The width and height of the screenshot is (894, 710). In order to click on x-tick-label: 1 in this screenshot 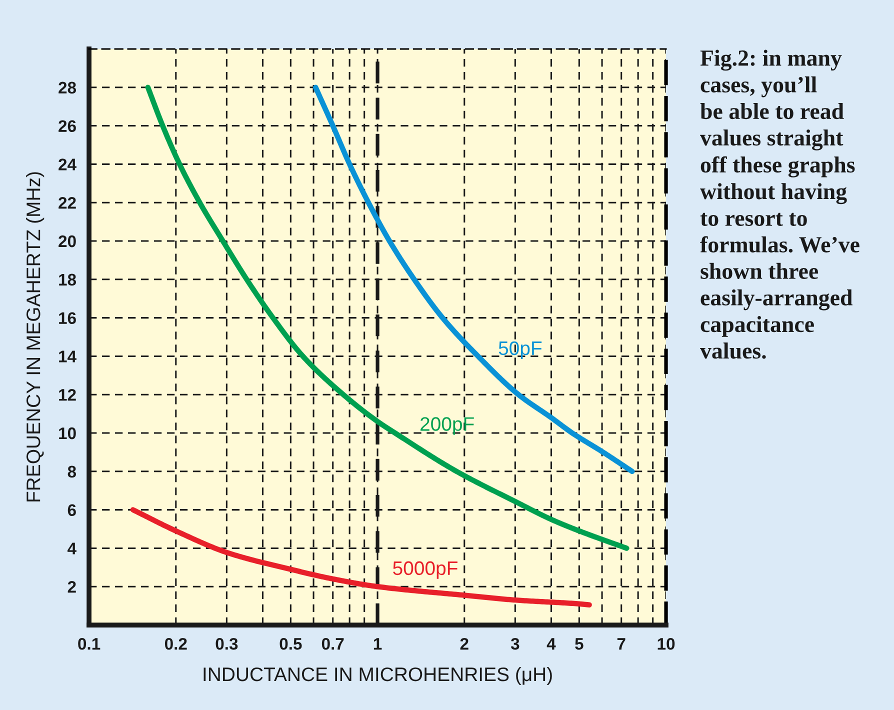, I will do `click(378, 644)`.